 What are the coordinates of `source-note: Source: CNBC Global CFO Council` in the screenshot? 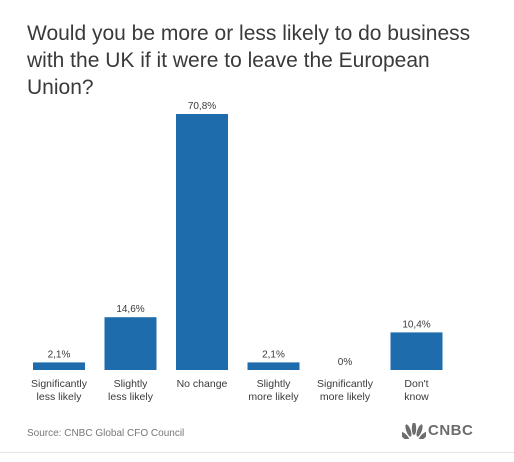 It's located at (106, 433).